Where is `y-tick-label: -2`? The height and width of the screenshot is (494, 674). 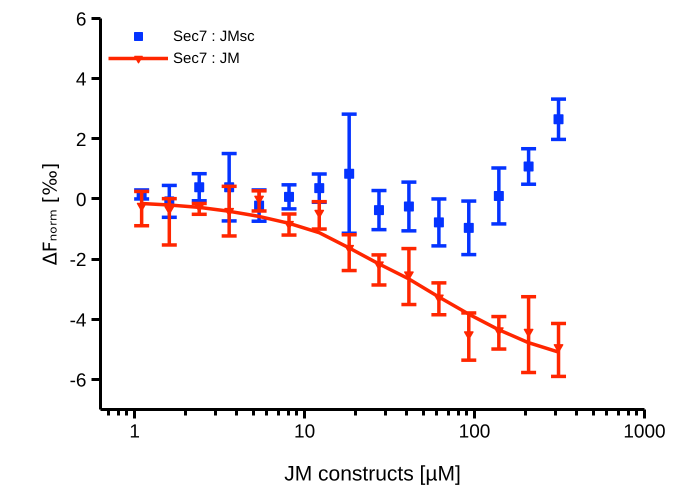 y-tick-label: -2 is located at coordinates (78, 261).